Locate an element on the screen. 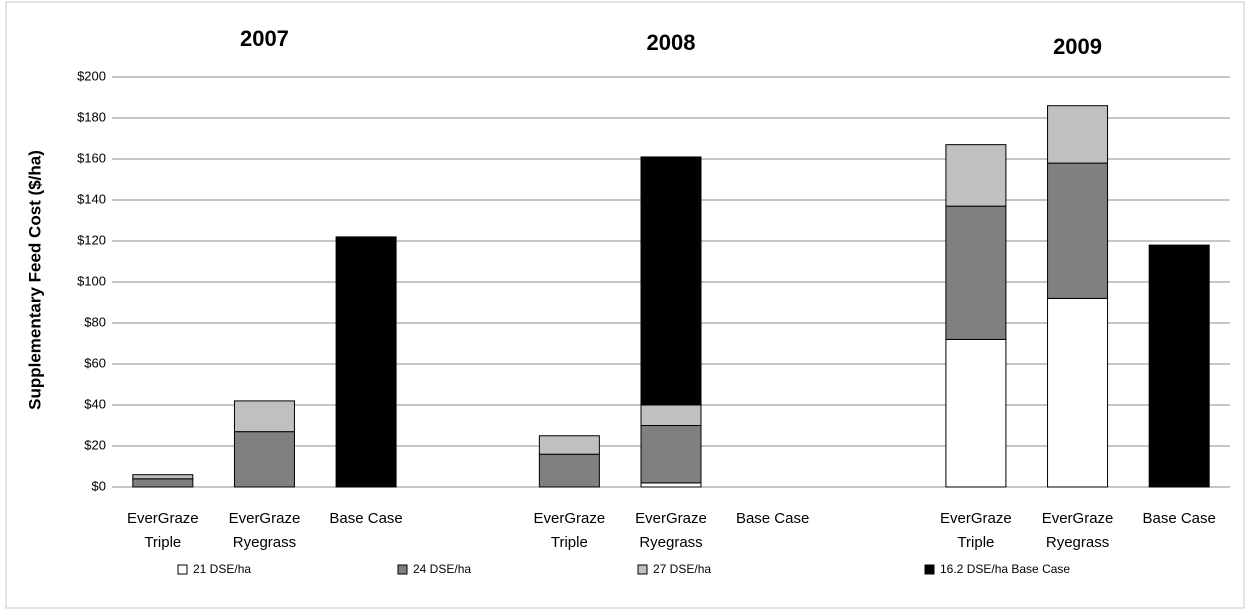  y-tick-label: $40 is located at coordinates (95, 403).